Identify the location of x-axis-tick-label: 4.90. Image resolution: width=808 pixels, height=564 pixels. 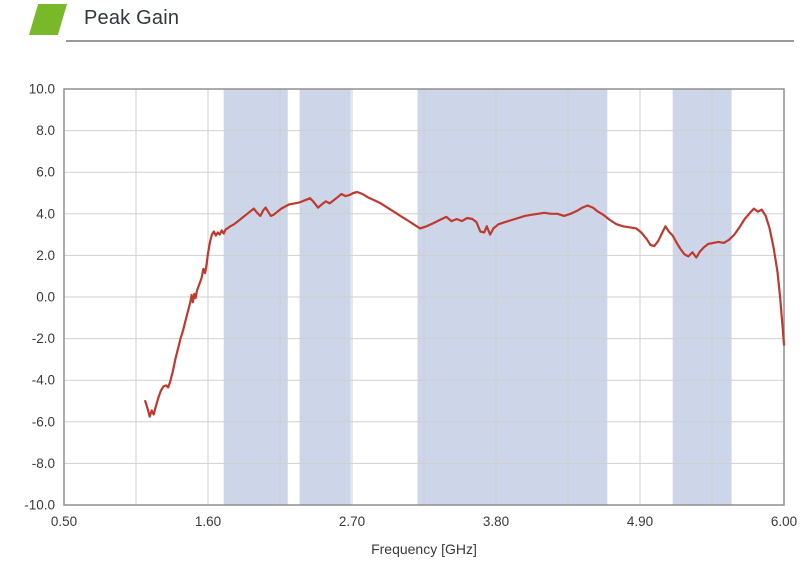
(640, 521).